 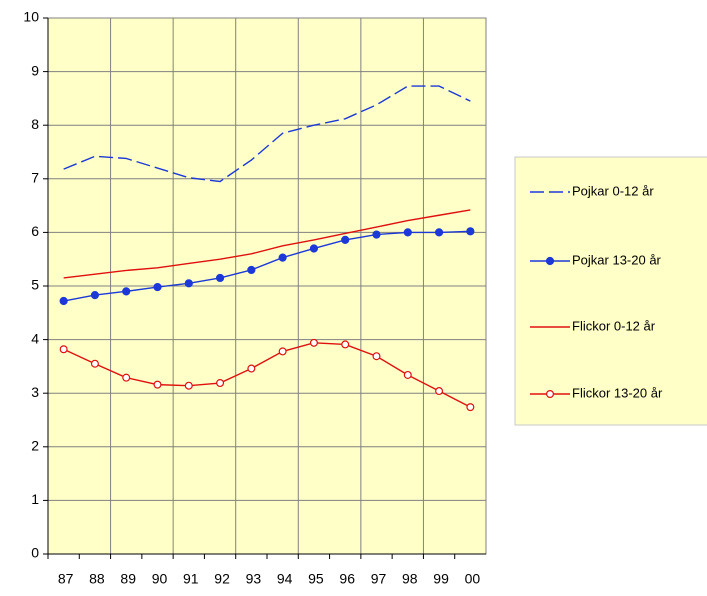 I want to click on y-tick-label: 9, so click(x=35, y=70).